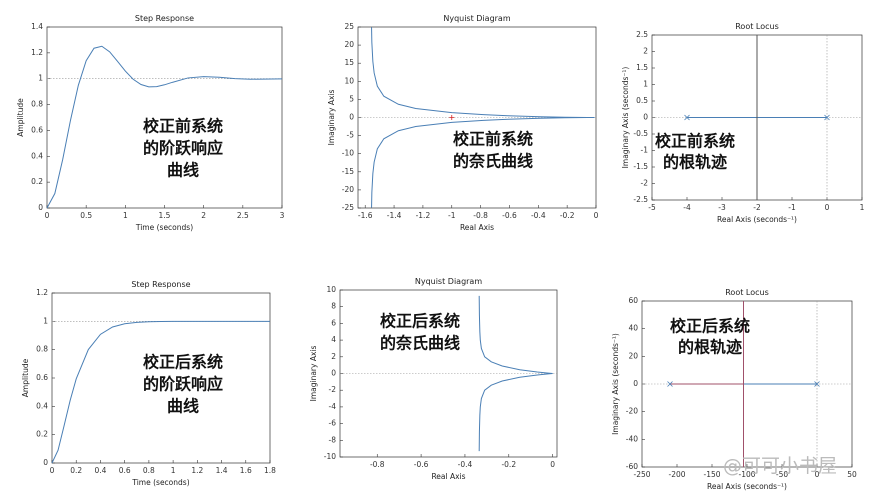 This screenshot has height=500, width=889. Describe the element at coordinates (641, 474) in the screenshot. I see `x-tick-label: -250` at that location.